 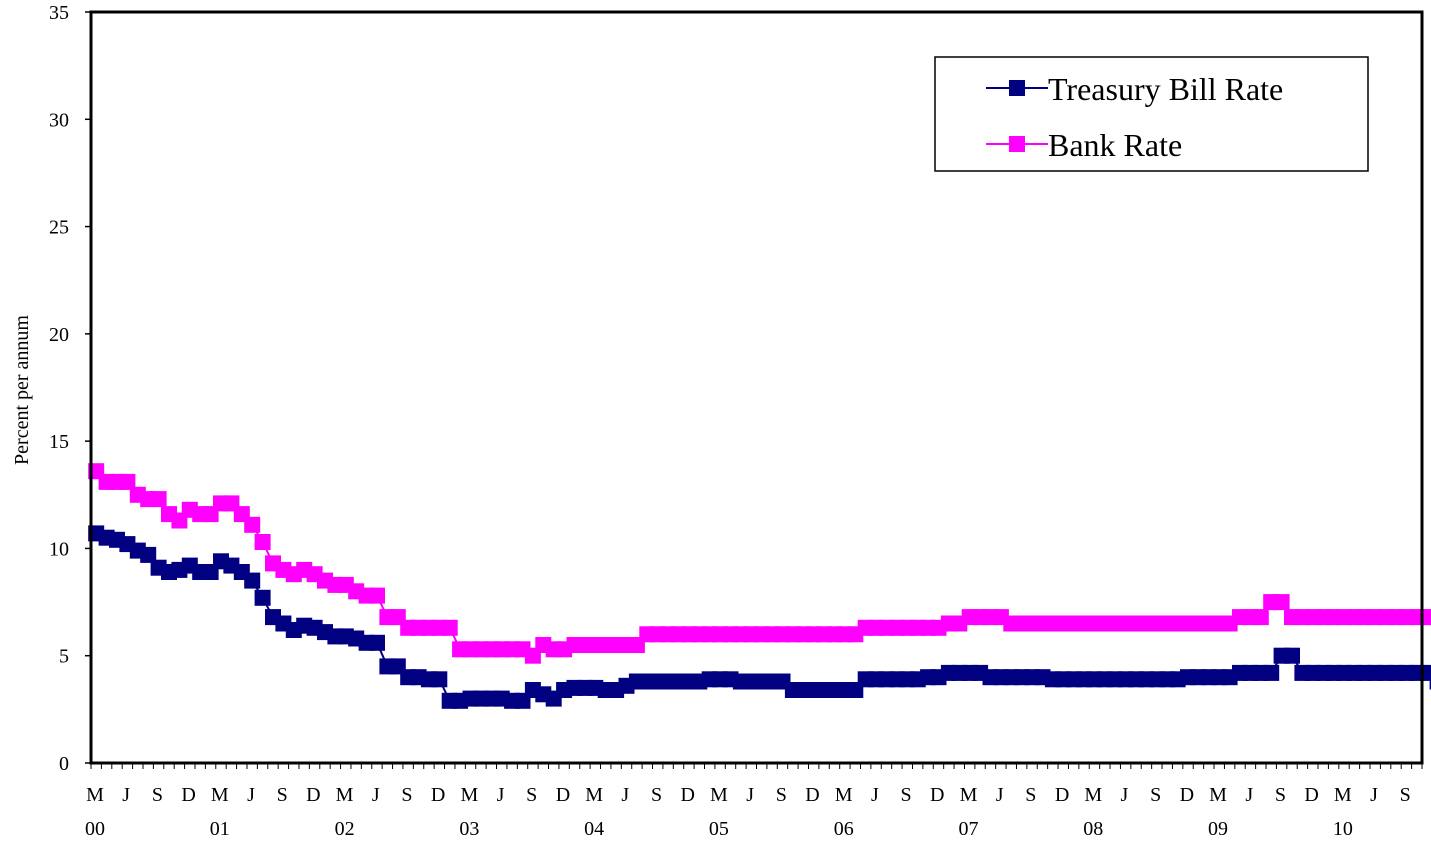 What do you see at coordinates (1218, 829) in the screenshot?
I see `x-year-label: 09` at bounding box center [1218, 829].